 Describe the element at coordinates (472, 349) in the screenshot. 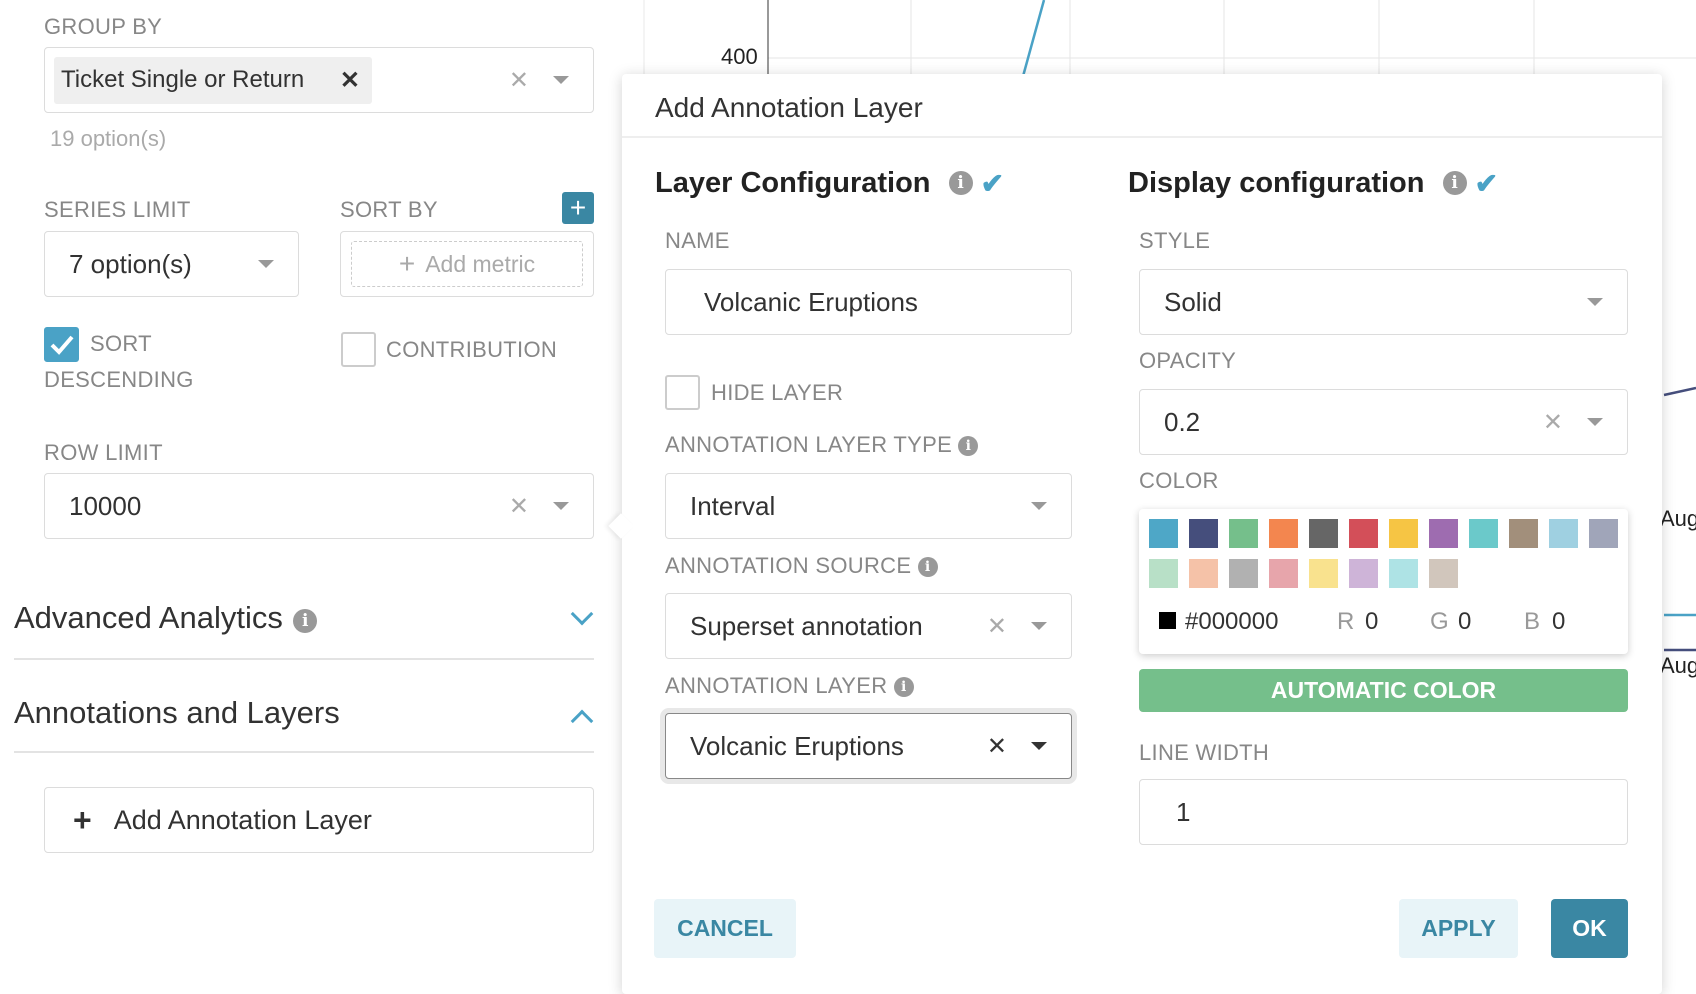

I see `contribution-label: CONTRIBUTION` at that location.